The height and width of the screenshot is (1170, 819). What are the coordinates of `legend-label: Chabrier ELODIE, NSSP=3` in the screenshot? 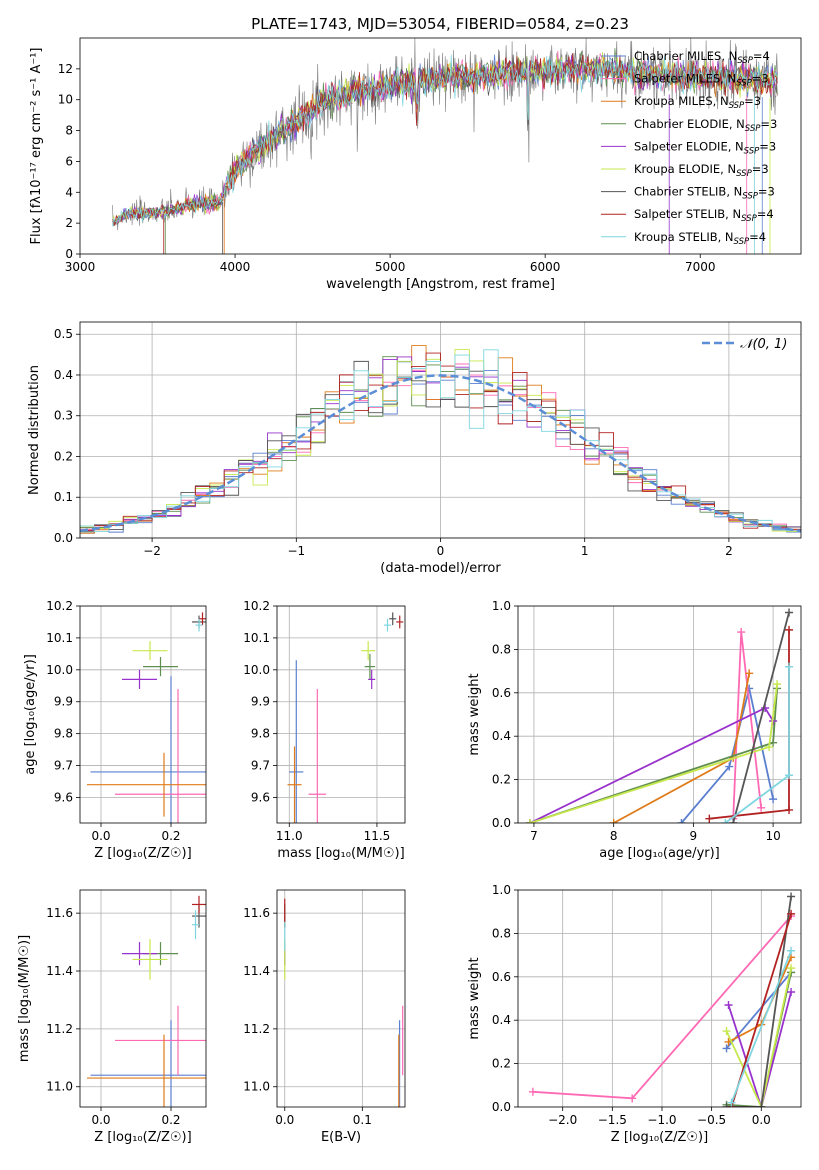 It's located at (705, 125).